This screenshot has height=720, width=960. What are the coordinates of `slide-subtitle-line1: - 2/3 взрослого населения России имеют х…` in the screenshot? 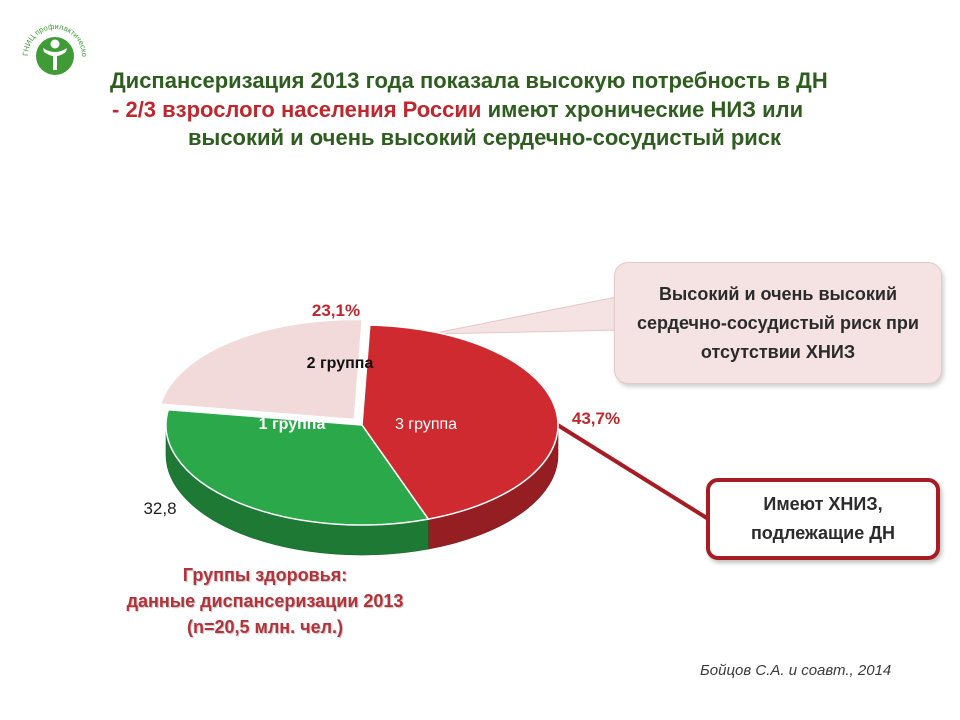 It's located at (534, 110).